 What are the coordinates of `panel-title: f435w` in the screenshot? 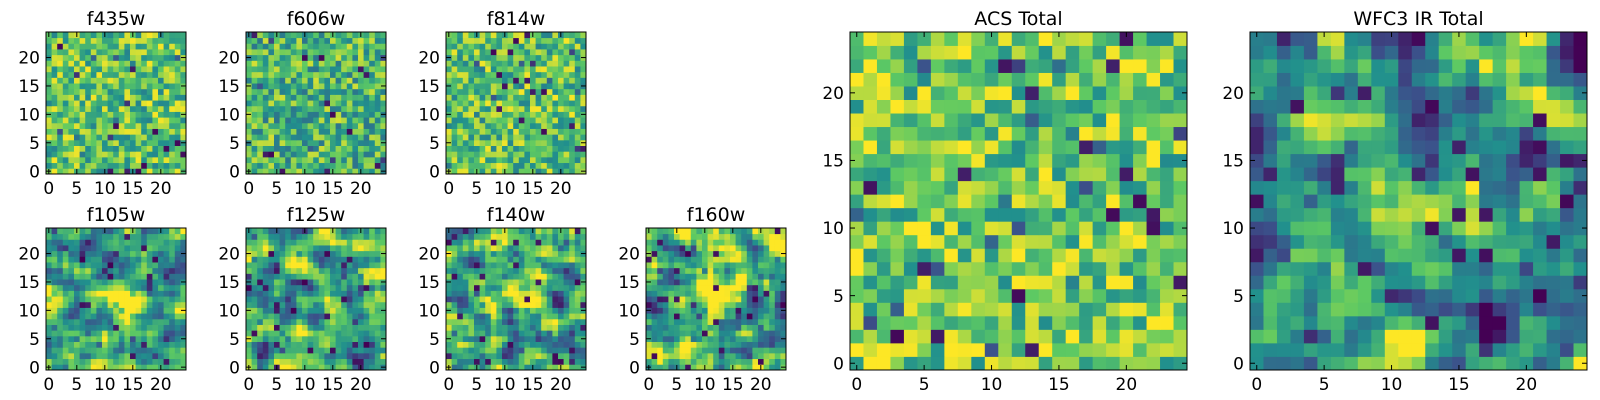 It's located at (116, 19).